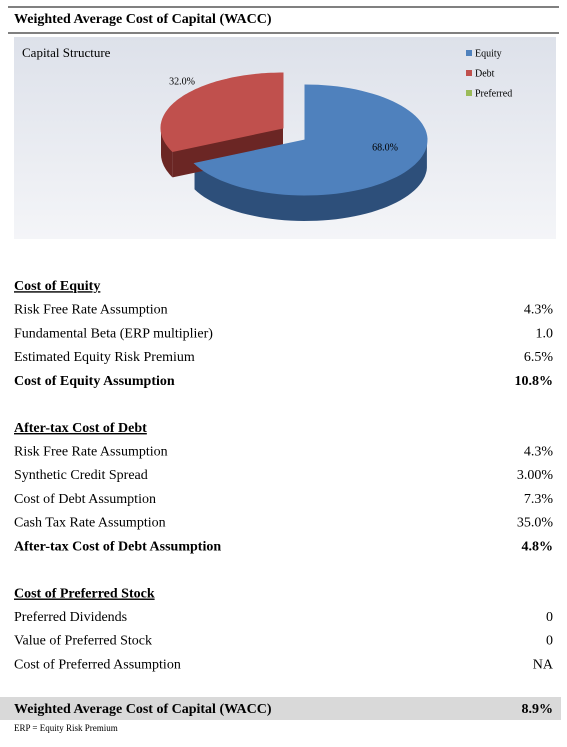  I want to click on data-label: 68.0%, so click(385, 147).